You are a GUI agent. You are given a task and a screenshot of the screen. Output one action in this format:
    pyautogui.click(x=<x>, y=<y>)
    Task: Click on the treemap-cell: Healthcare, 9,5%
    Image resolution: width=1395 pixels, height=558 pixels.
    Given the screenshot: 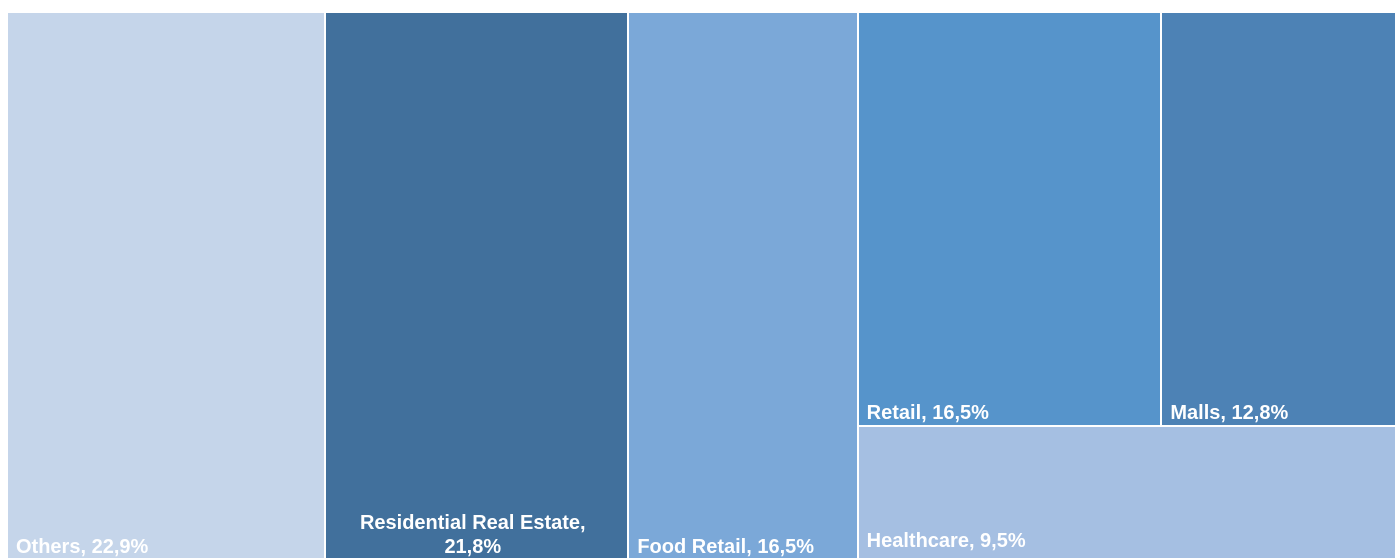 What is the action you would take?
    pyautogui.click(x=1126, y=491)
    